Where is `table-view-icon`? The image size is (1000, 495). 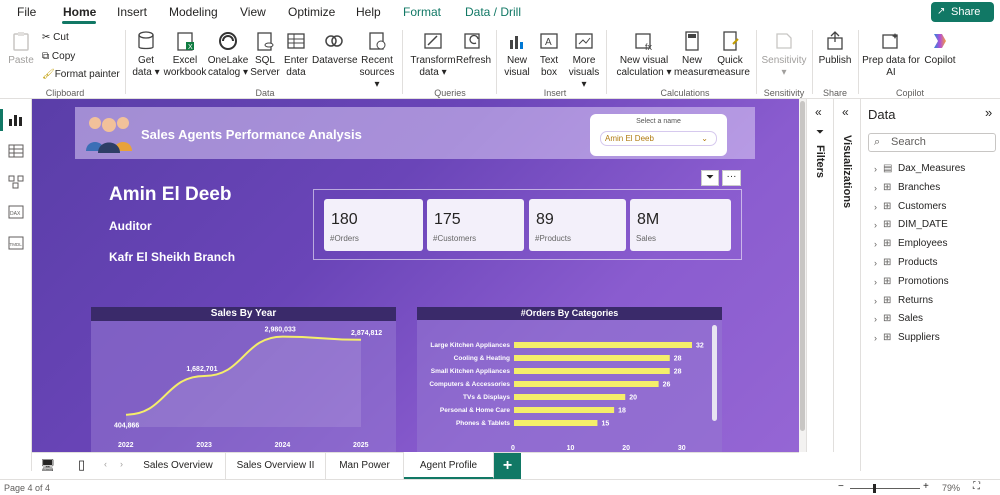 table-view-icon is located at coordinates (16, 151).